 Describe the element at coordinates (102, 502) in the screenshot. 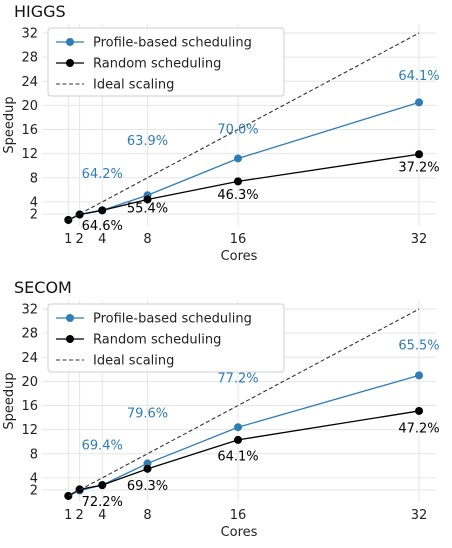

I see `annotation-label: 72.2%` at that location.